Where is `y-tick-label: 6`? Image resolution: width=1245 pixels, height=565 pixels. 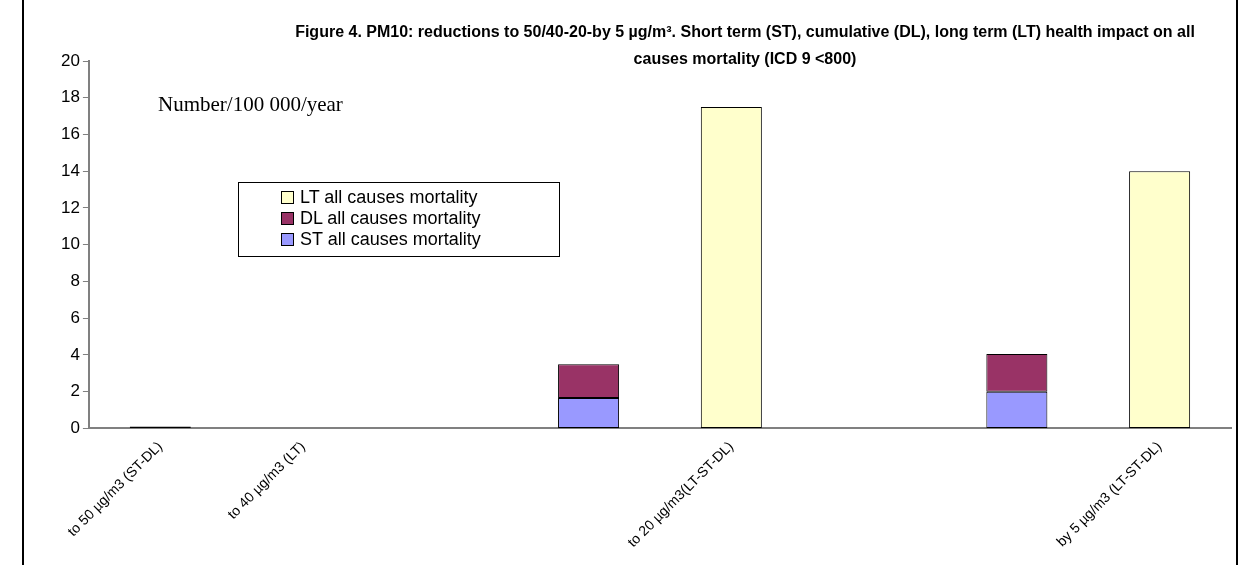 y-tick-label: 6 is located at coordinates (75, 317).